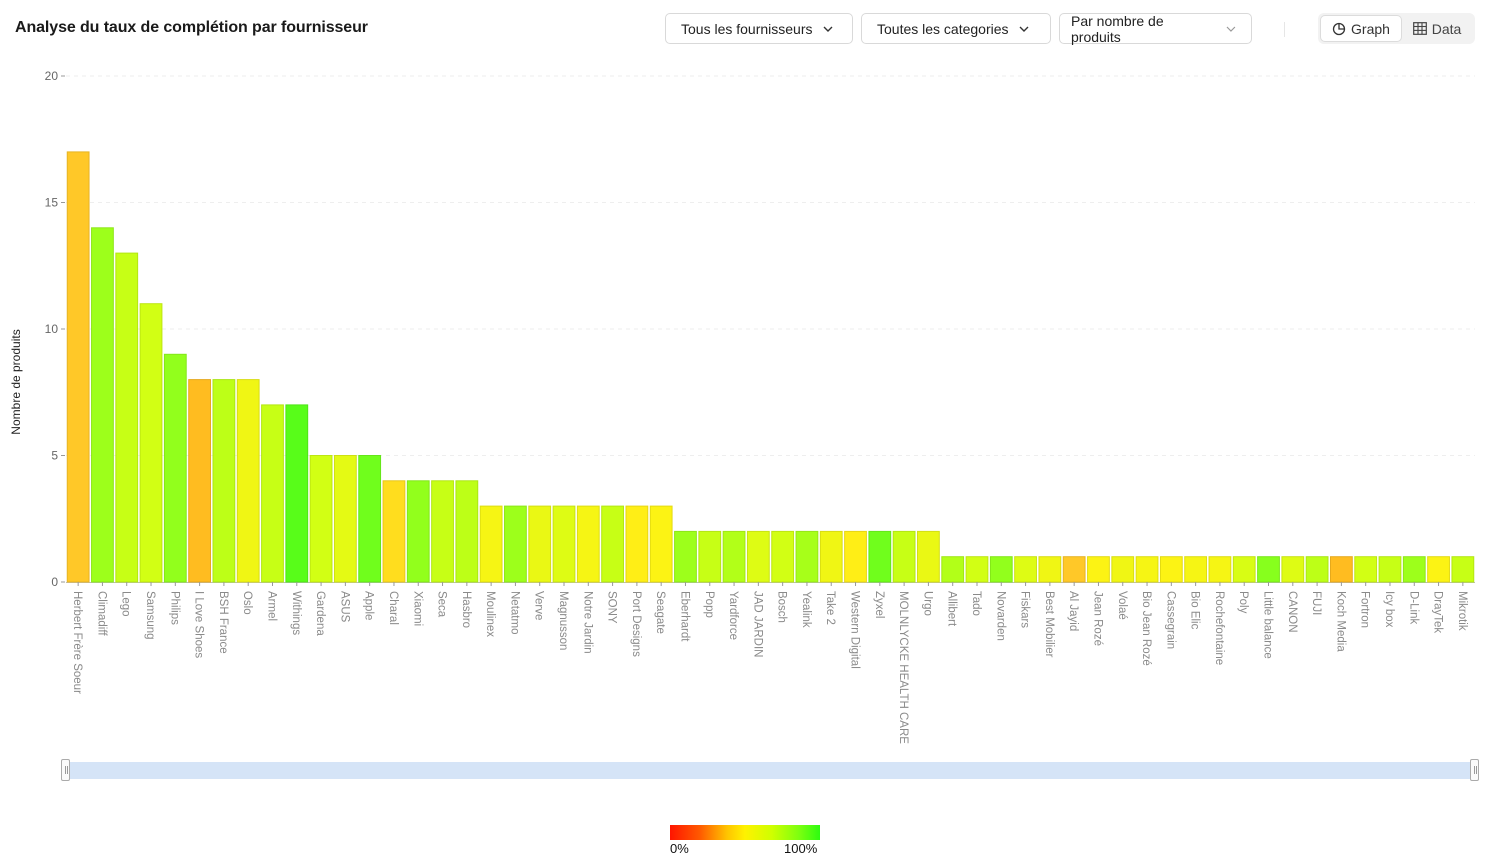  What do you see at coordinates (952, 609) in the screenshot?
I see `x-tick-label: Allibert` at bounding box center [952, 609].